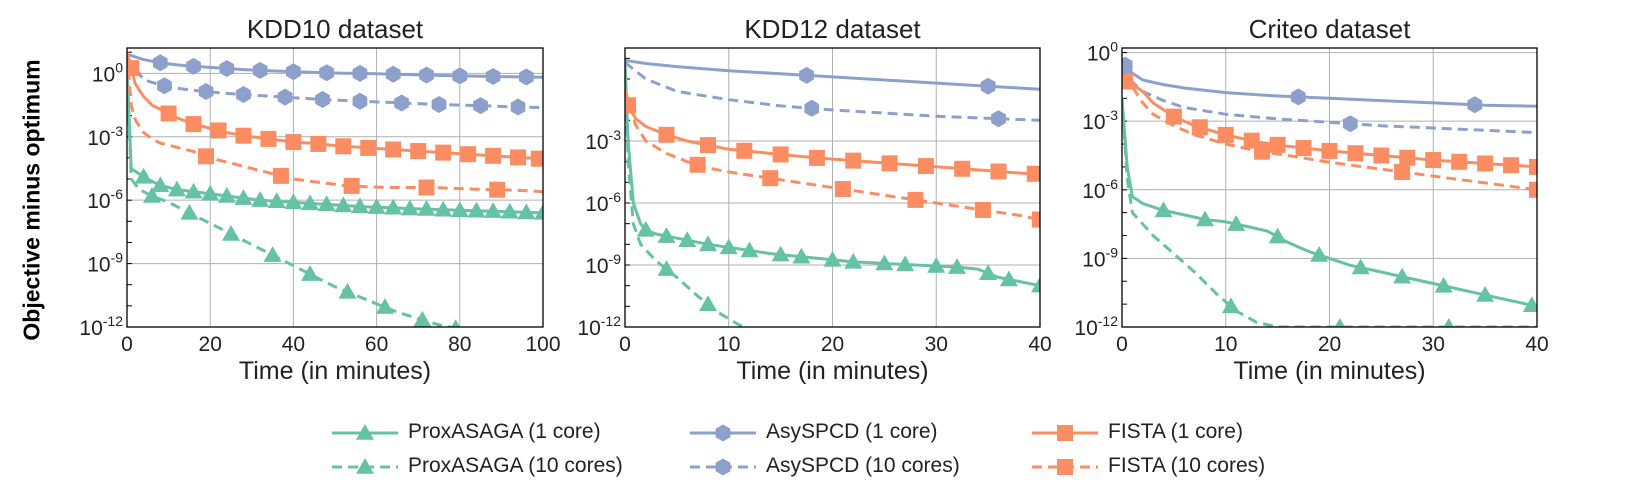  I want to click on legend-item-proxasaga-1: ProxASAGA (1 core), so click(480, 433).